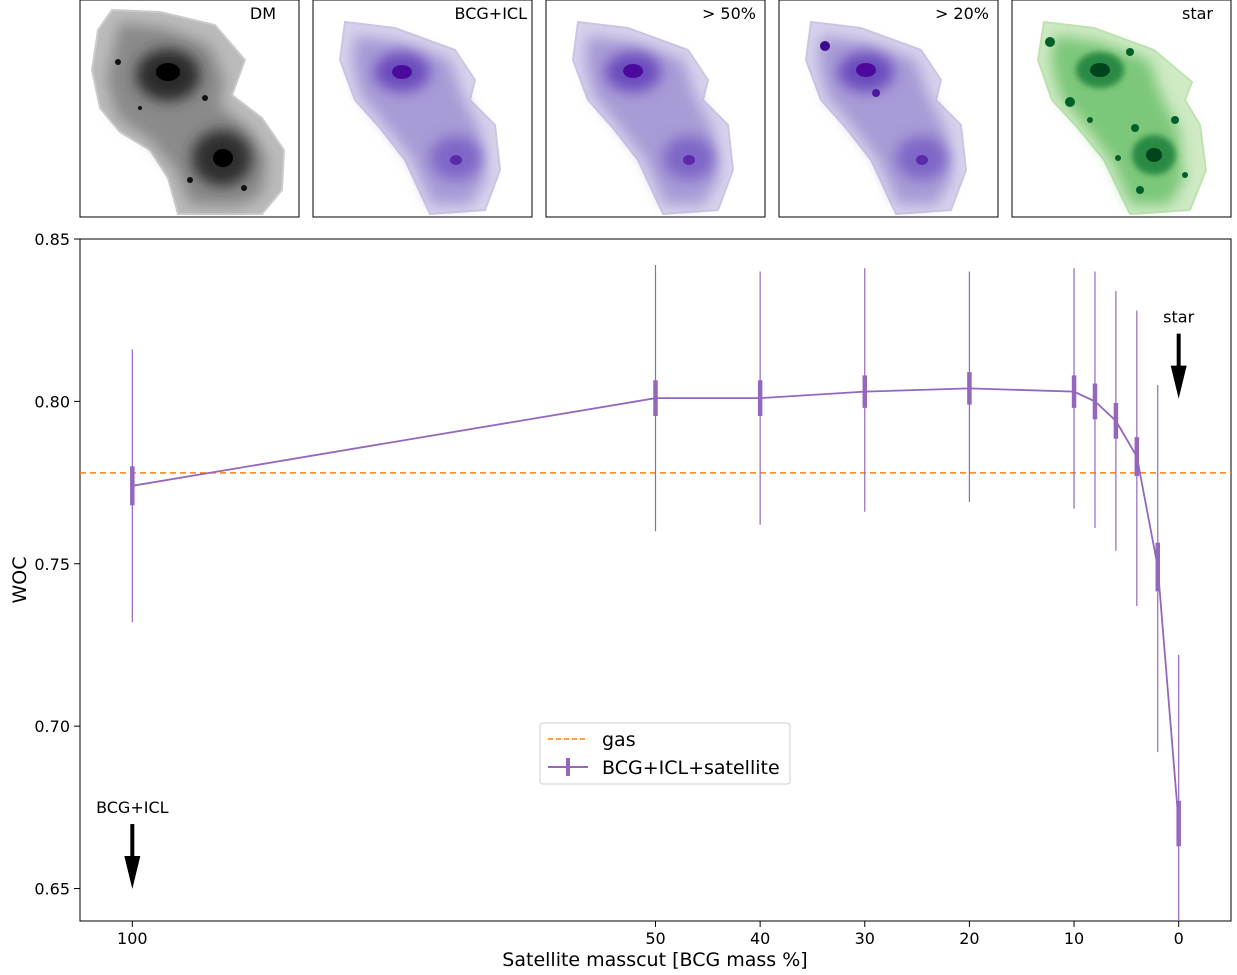 The image size is (1237, 975). I want to click on annotation-label: star, so click(1178, 317).